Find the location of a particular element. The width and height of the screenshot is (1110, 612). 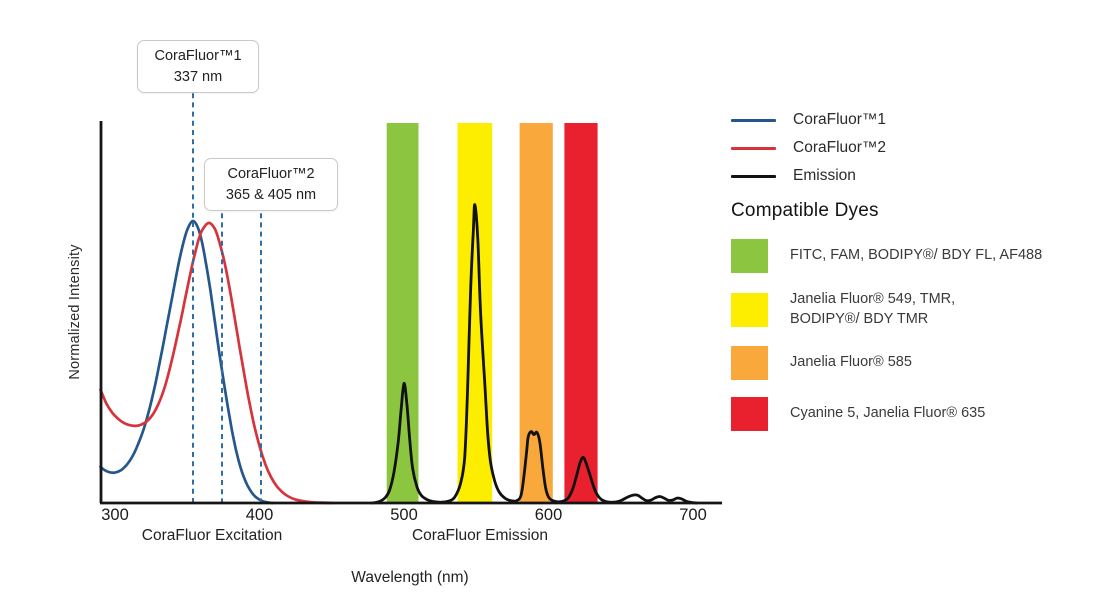

legend-item-corafluor1: CoraFluor™1 is located at coordinates (808, 120).